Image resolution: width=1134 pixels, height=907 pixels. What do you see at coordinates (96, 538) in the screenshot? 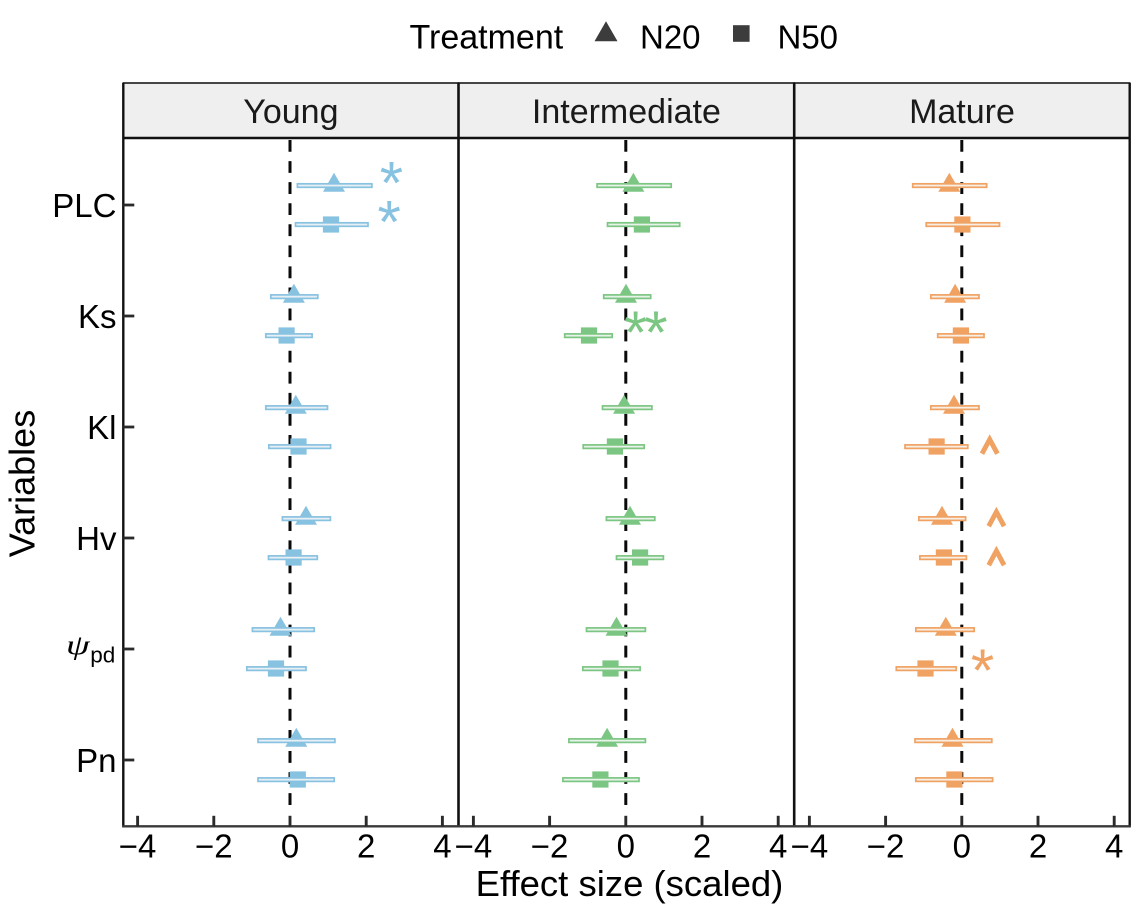
I see `svg-text: Hv` at bounding box center [96, 538].